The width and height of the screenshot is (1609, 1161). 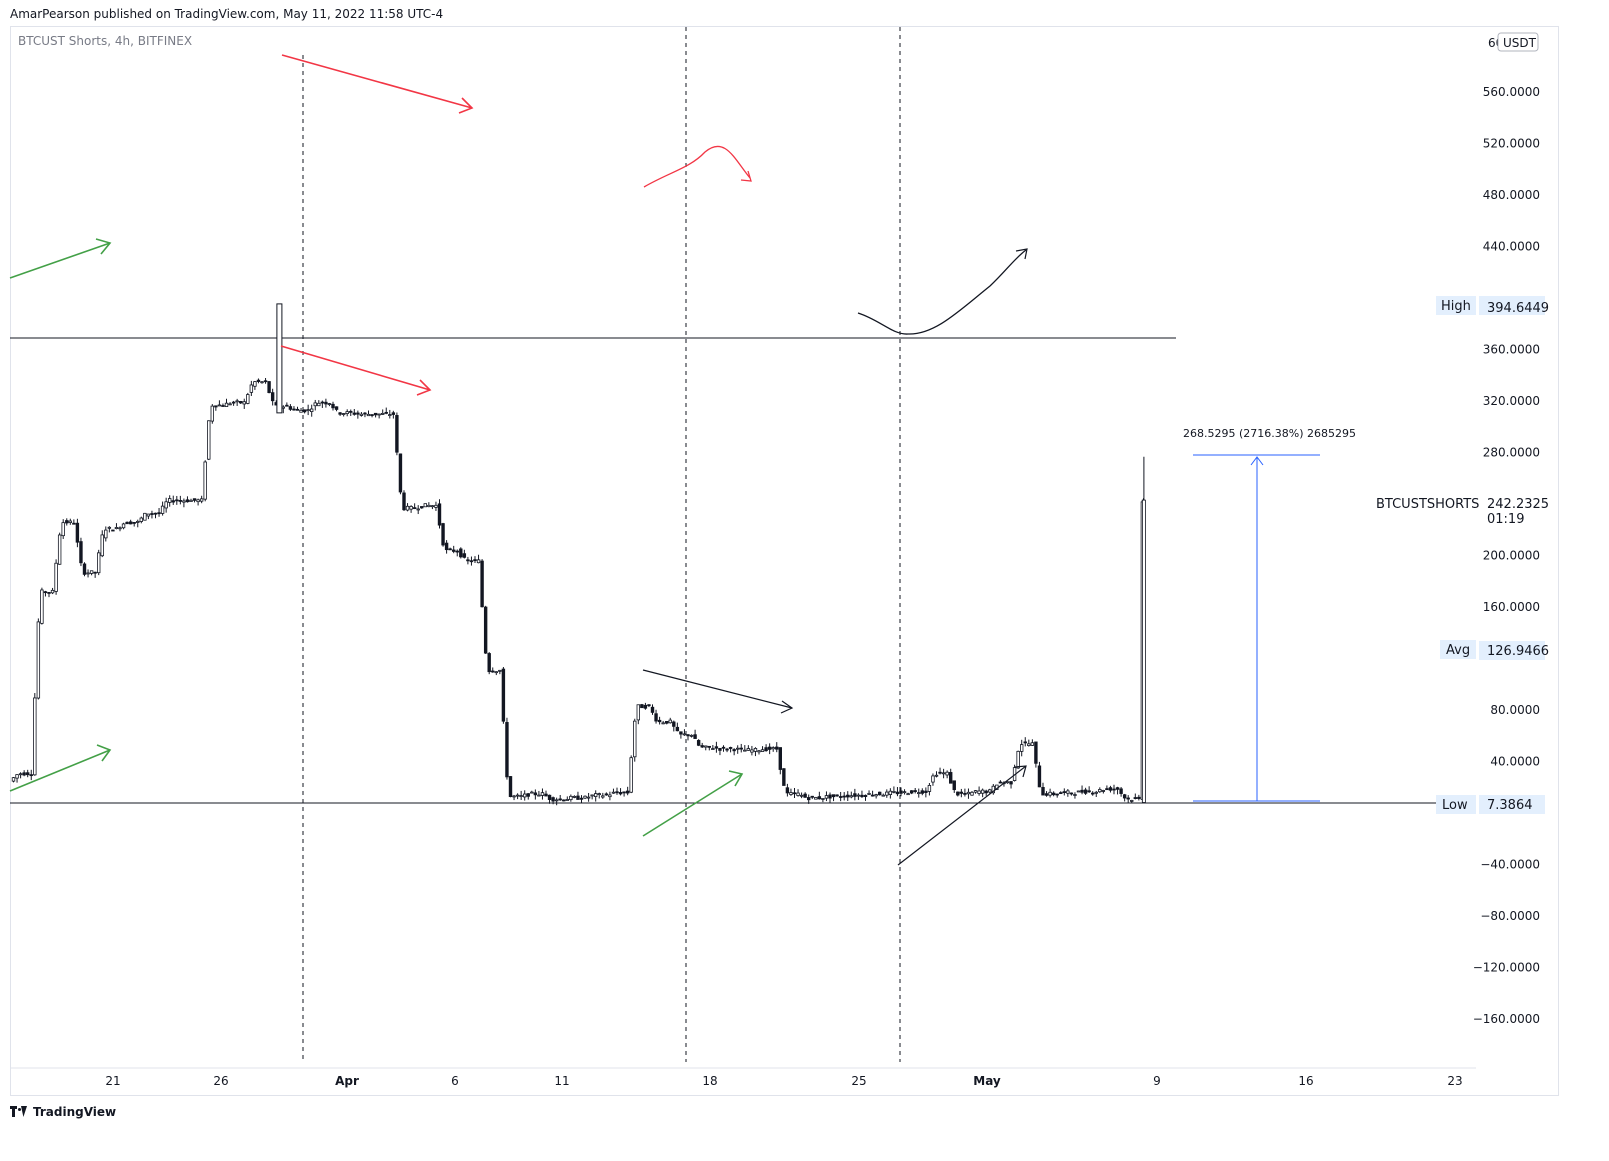 I want to click on price-axis-label: 440.0000, so click(x=1511, y=247).